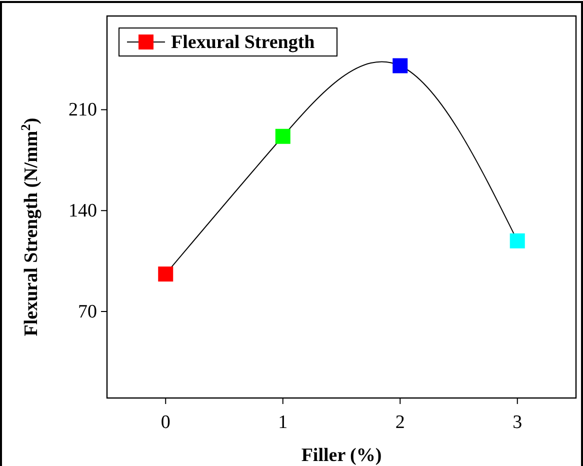  Describe the element at coordinates (517, 422) in the screenshot. I see `x-tick-label: 3` at that location.